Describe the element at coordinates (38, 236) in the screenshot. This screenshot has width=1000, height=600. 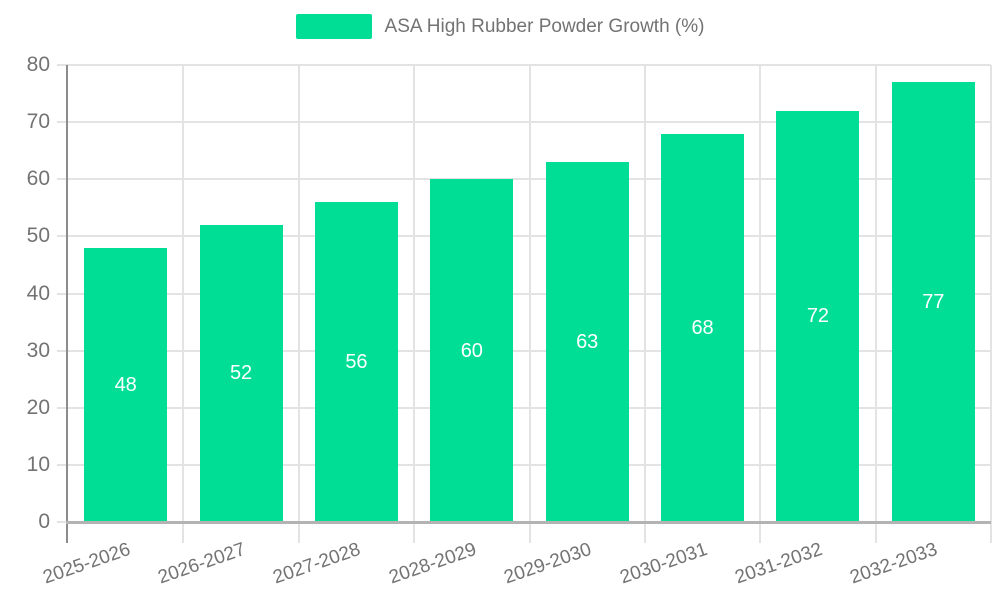
I see `y-axis-tick-label: 50` at that location.